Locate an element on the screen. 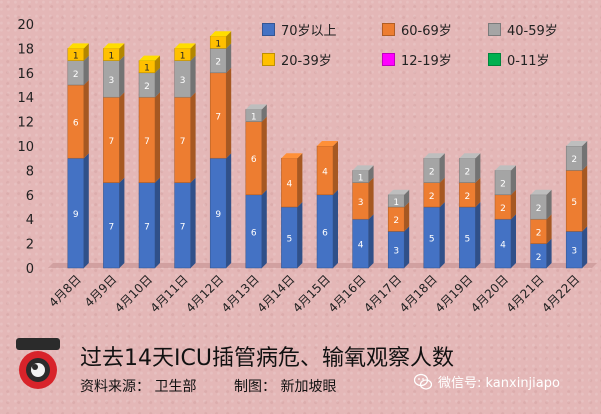  legend-label: 40-59岁 is located at coordinates (532, 31).